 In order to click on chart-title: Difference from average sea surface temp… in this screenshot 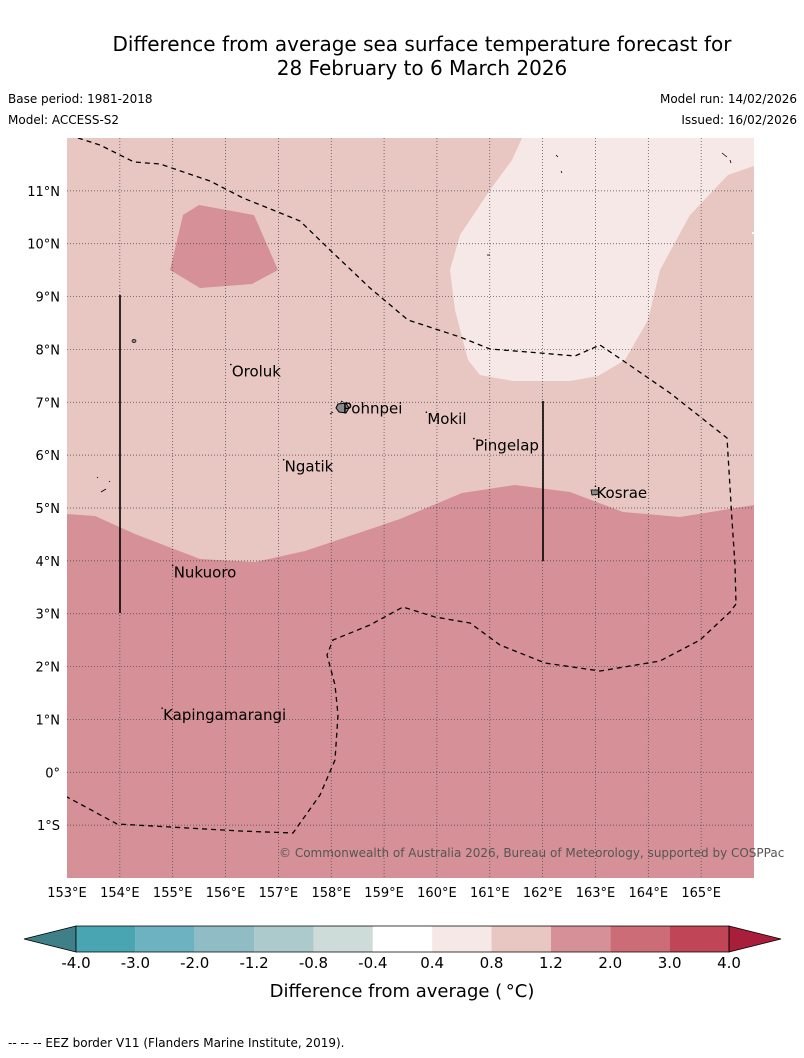, I will do `click(402, 56)`.